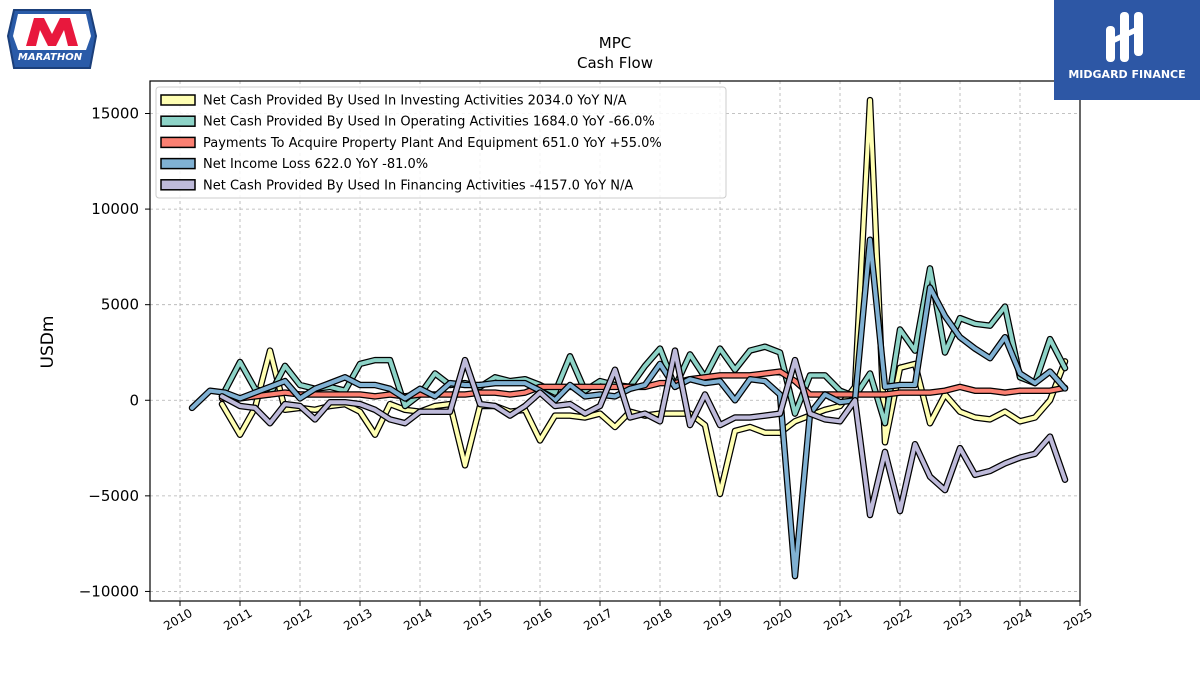 The width and height of the screenshot is (1200, 675). Describe the element at coordinates (1124, 37) in the screenshot. I see `midgard-mark-icon` at that location.